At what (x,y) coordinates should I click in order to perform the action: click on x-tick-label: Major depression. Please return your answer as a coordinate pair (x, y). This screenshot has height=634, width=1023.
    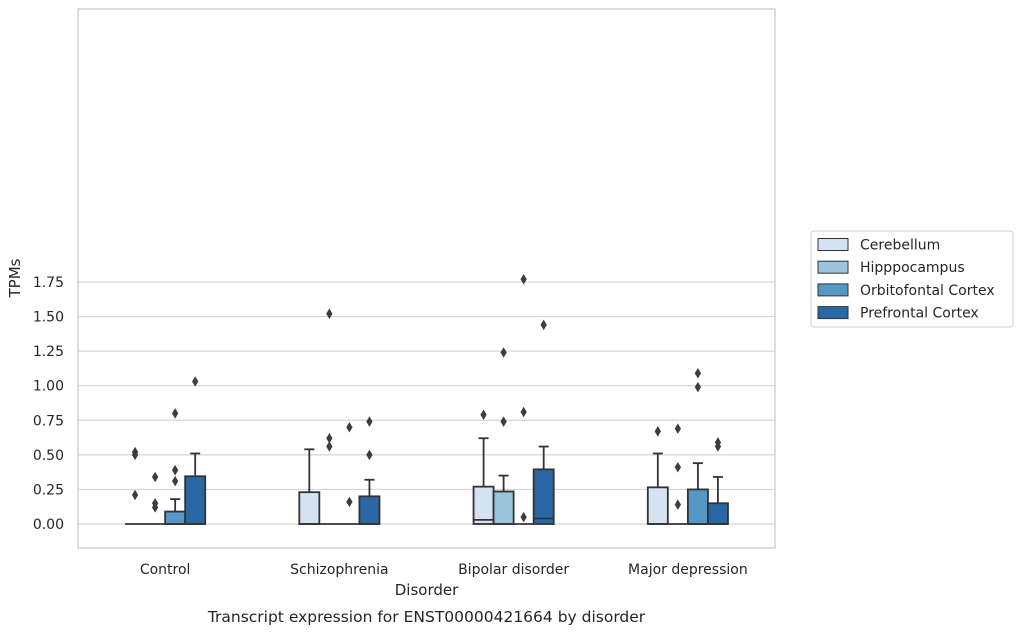
    Looking at the image, I should click on (688, 570).